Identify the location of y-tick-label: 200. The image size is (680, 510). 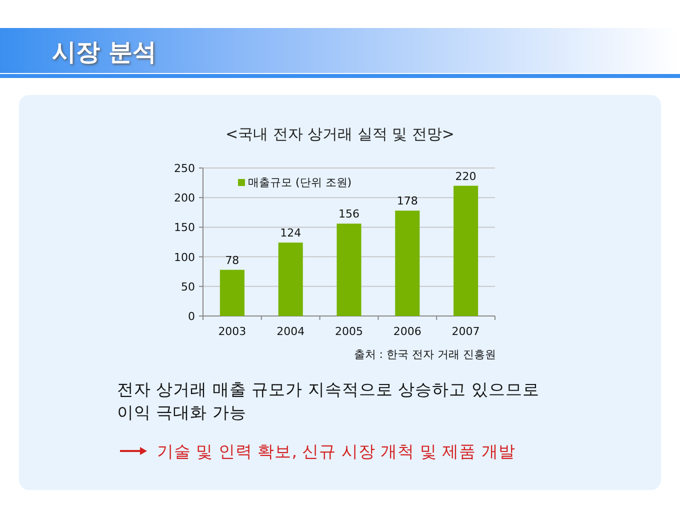
(184, 198).